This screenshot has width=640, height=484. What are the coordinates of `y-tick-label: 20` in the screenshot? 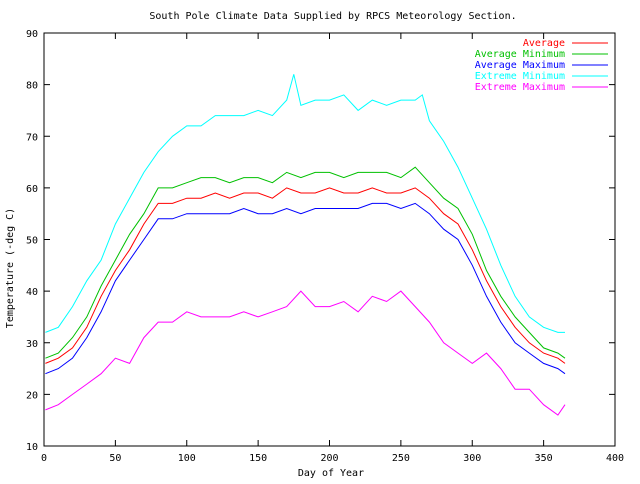 It's located at (32, 395).